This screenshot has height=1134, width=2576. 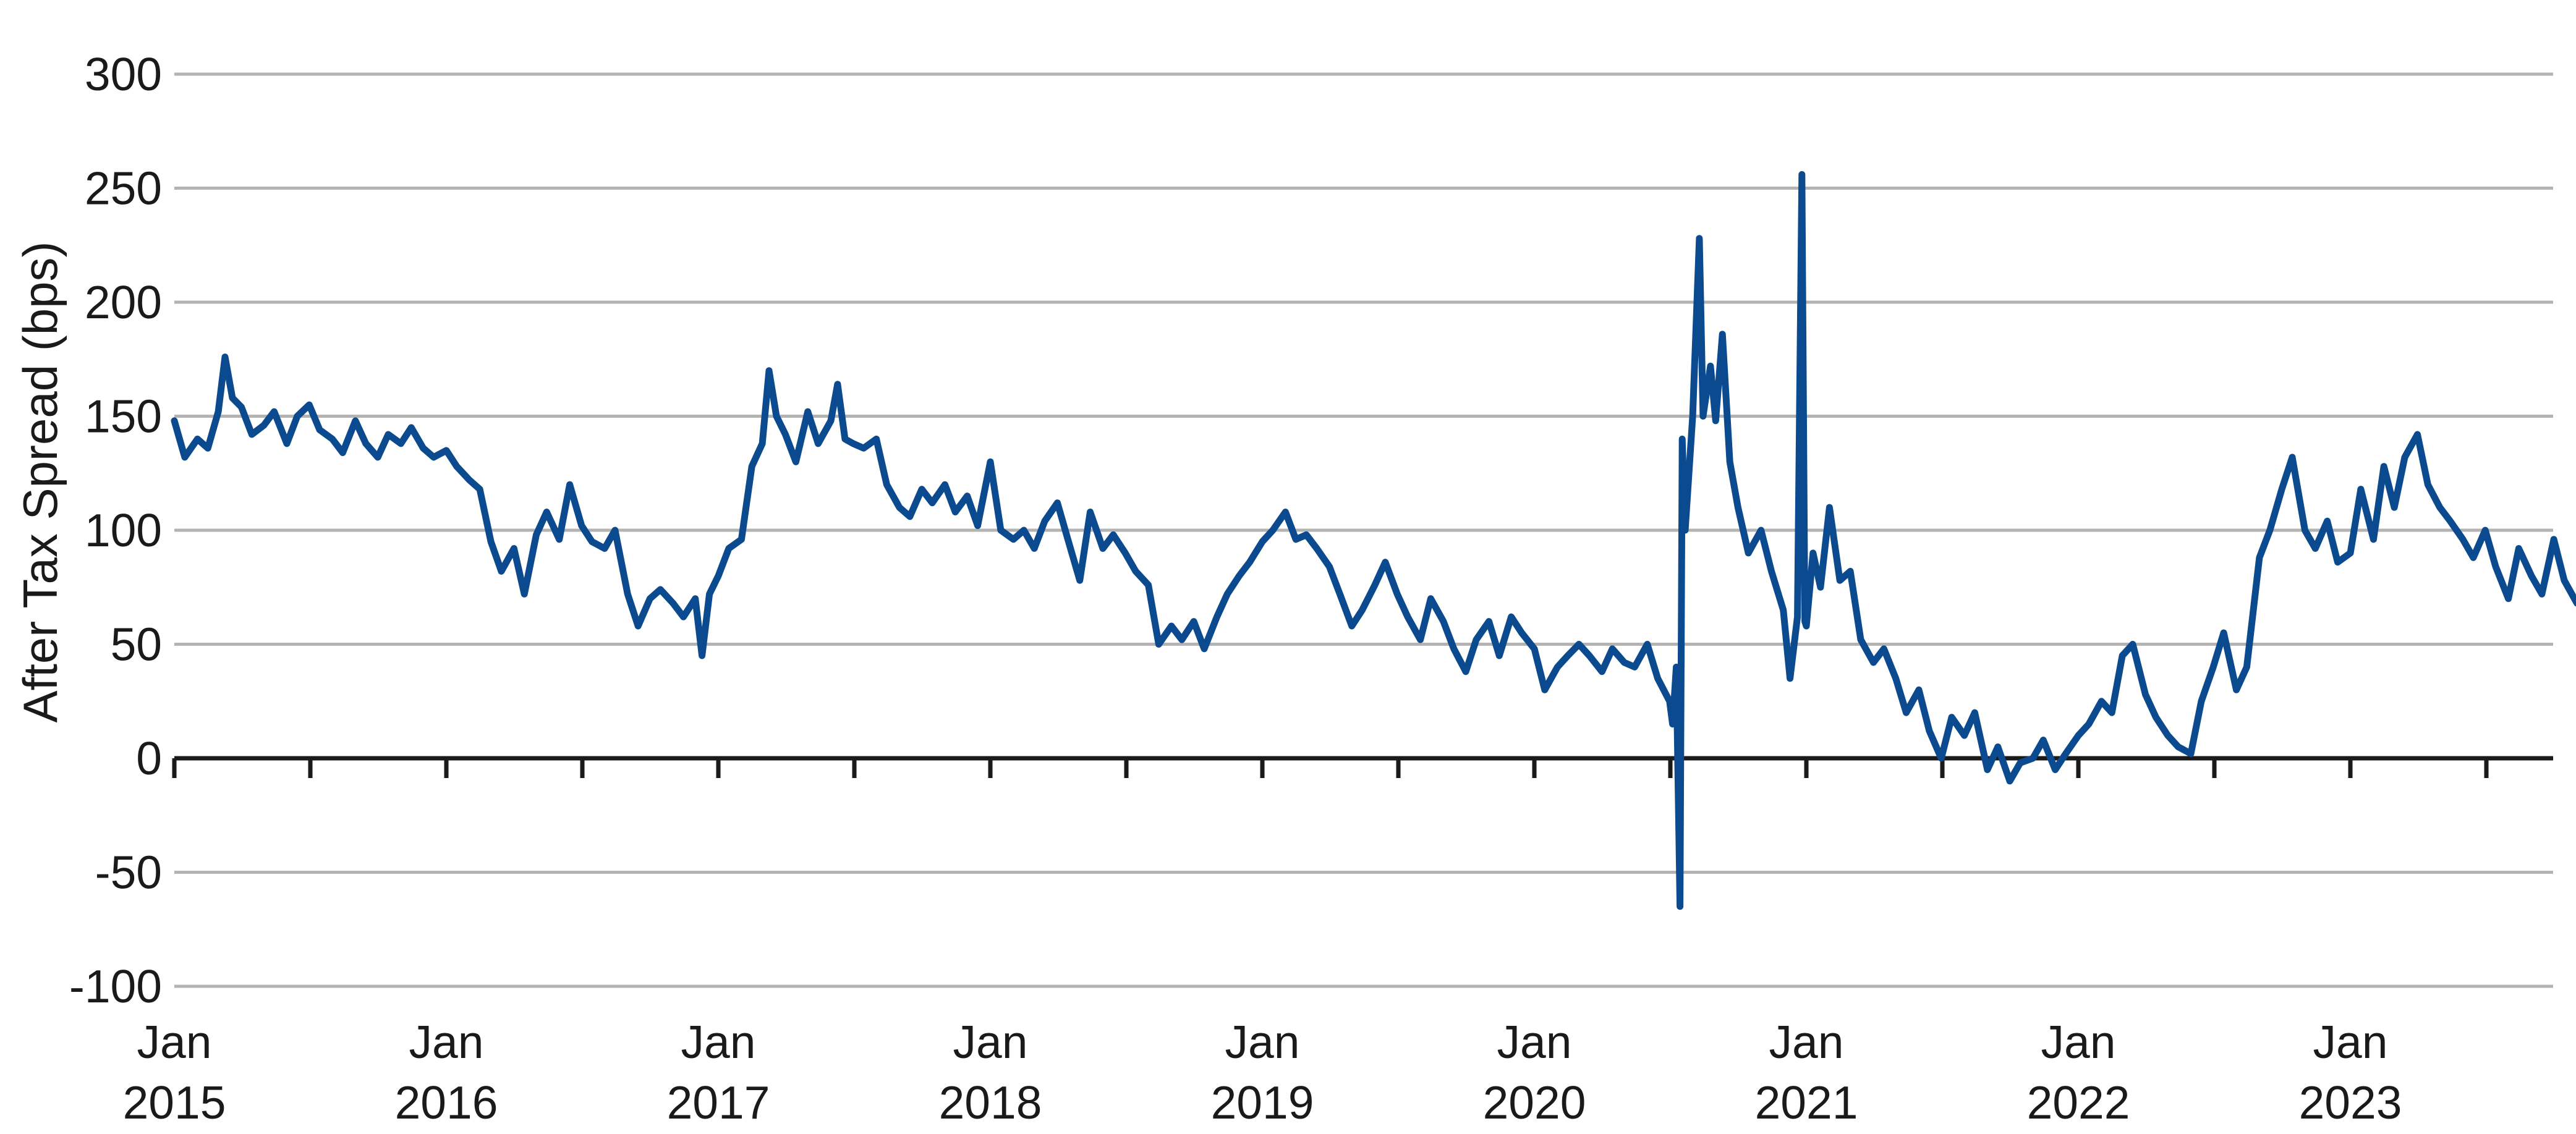 I want to click on y-tick-label: -100, so click(x=115, y=986).